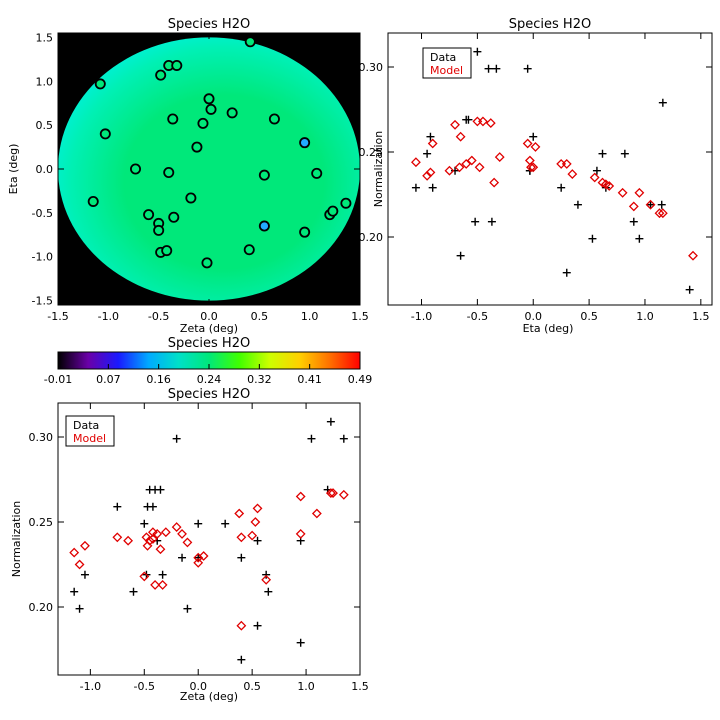 Image resolution: width=720 pixels, height=720 pixels. Describe the element at coordinates (41, 437) in the screenshot. I see `zeta-ytick-label: 0.30` at that location.